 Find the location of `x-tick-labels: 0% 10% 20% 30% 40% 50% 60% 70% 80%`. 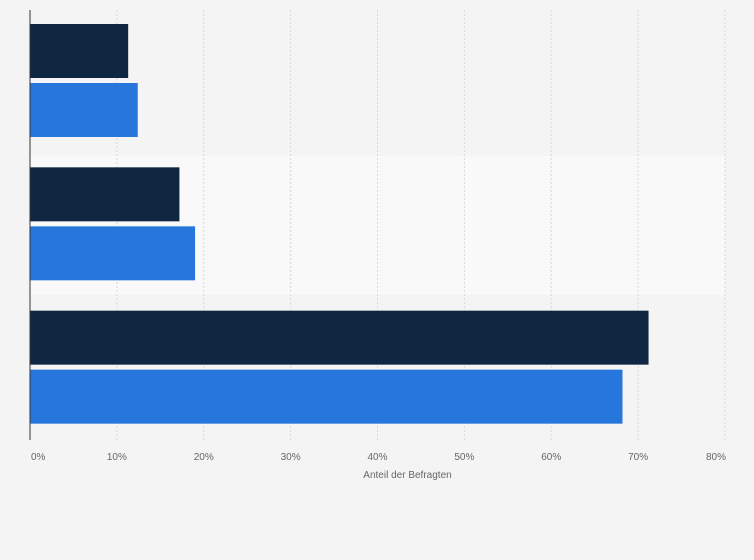

x-tick-labels: 0% 10% 20% 30% 40% 50% 60% 70% 80% is located at coordinates (378, 457).